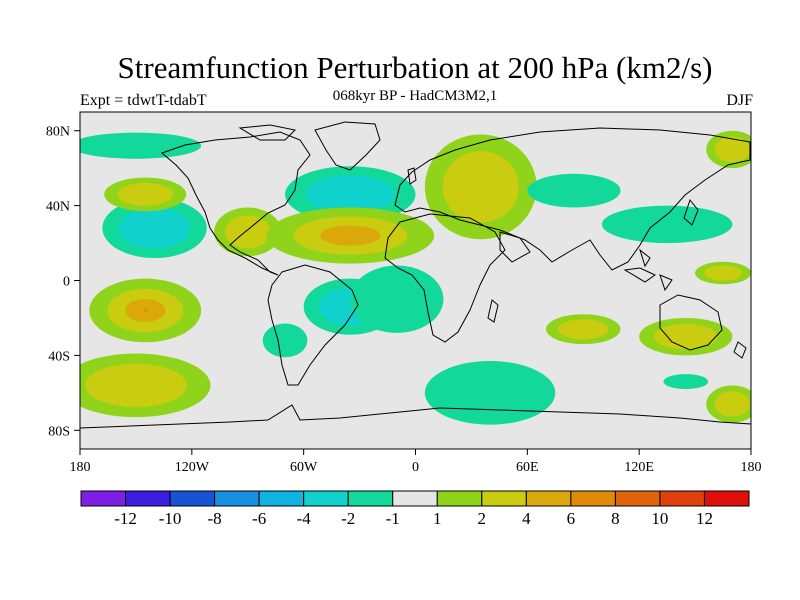 This screenshot has height=600, width=800. Describe the element at coordinates (393, 518) in the screenshot. I see `colorbar-label: -1` at that location.